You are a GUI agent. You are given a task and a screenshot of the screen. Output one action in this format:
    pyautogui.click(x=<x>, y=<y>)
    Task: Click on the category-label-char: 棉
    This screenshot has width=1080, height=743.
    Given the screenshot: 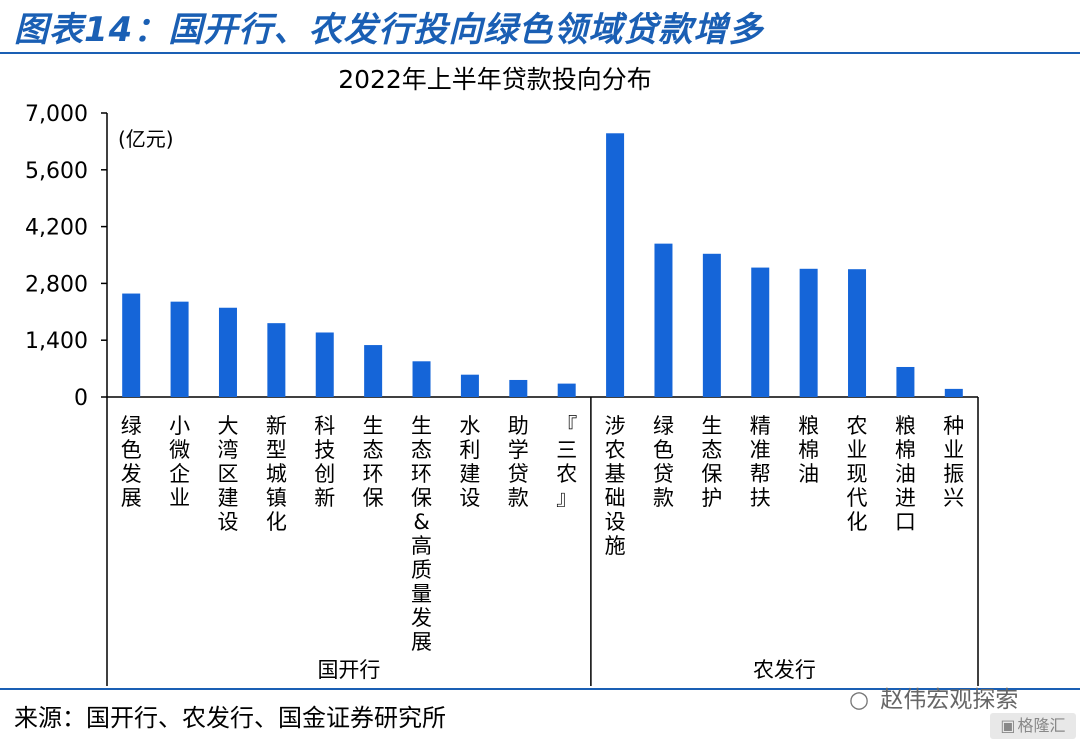 What is the action you would take?
    pyautogui.click(x=905, y=450)
    